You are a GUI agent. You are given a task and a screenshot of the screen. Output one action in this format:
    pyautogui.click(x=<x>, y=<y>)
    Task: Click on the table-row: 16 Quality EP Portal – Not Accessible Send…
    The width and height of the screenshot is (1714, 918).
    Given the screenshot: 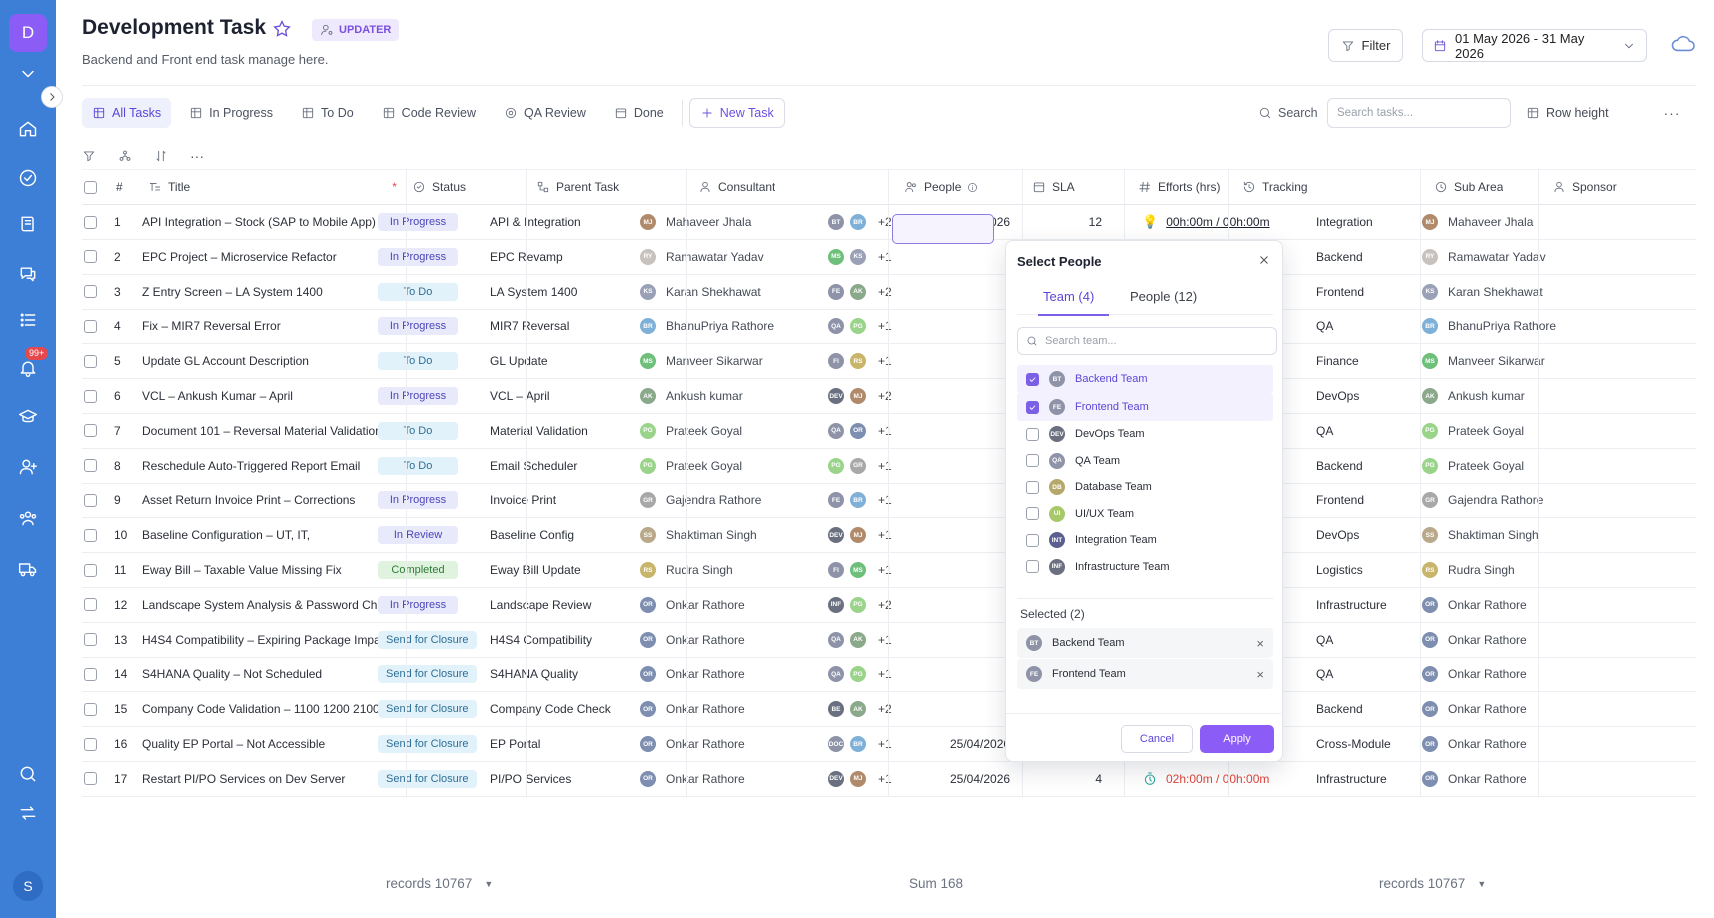 What is the action you would take?
    pyautogui.click(x=889, y=744)
    